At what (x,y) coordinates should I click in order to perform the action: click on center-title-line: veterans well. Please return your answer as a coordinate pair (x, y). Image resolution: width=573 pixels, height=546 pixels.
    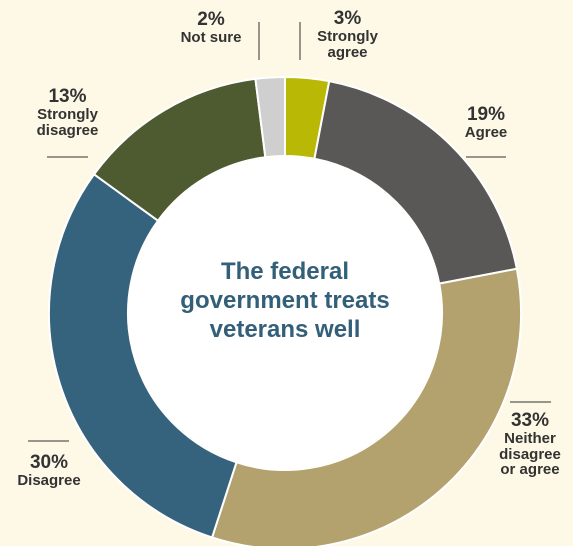
    Looking at the image, I should click on (285, 329).